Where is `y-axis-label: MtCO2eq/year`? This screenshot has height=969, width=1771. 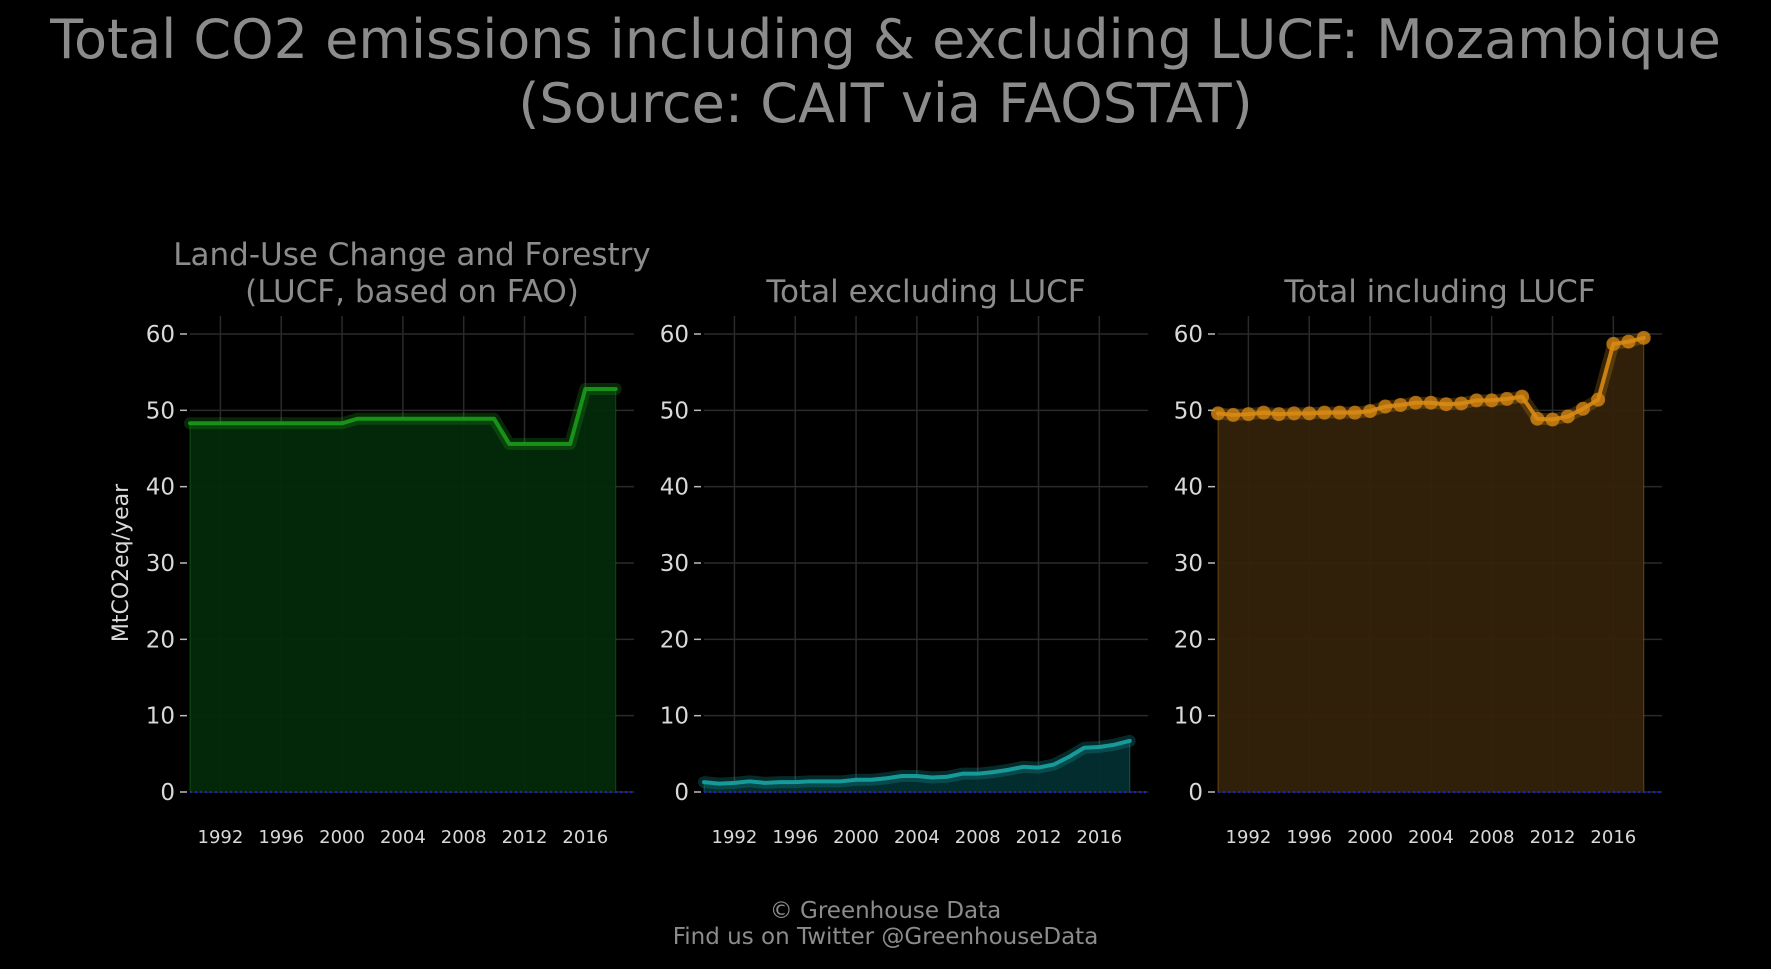 y-axis-label: MtCO2eq/year is located at coordinates (121, 562).